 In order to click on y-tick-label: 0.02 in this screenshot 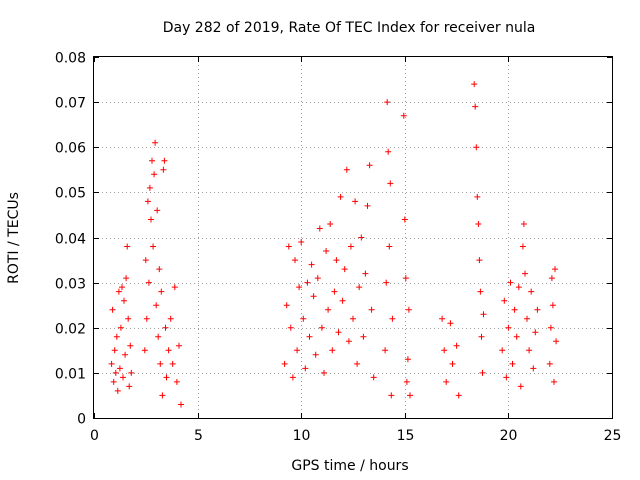, I will do `click(70, 330)`.